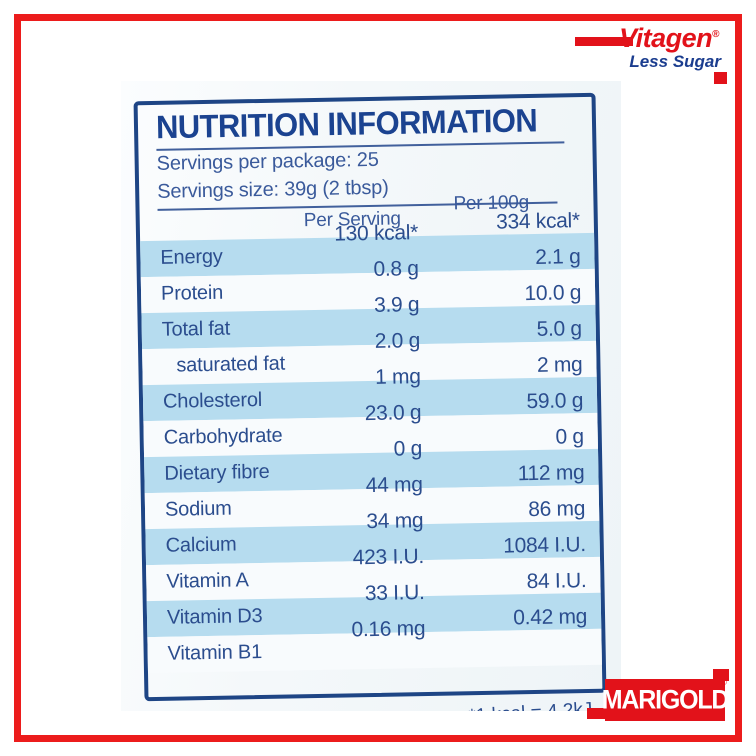 The image size is (756, 756). What do you see at coordinates (207, 581) in the screenshot?
I see `nutrient-label: Vitamin A` at bounding box center [207, 581].